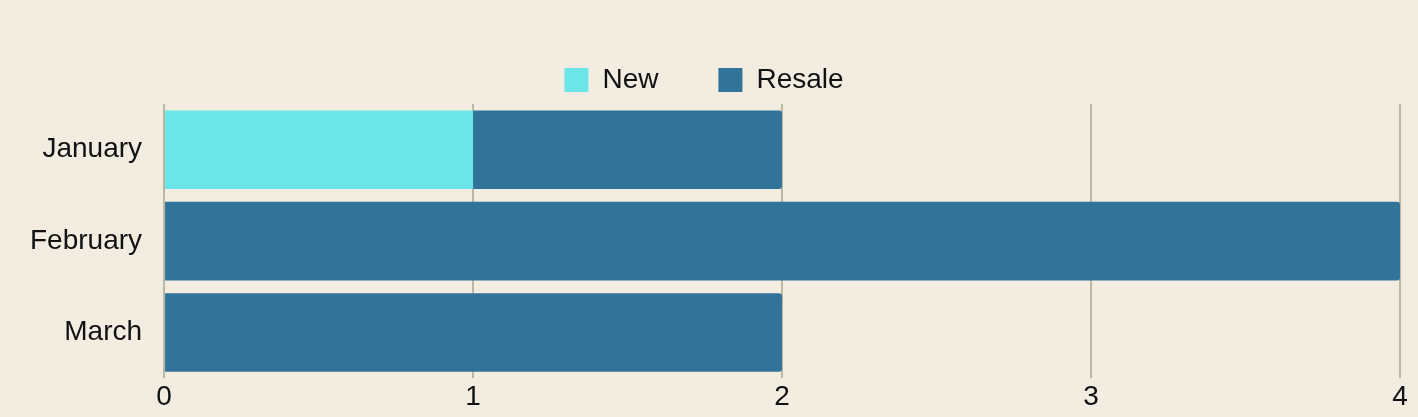 This screenshot has width=1418, height=417. Describe the element at coordinates (800, 78) in the screenshot. I see `legend-label: Resale` at that location.